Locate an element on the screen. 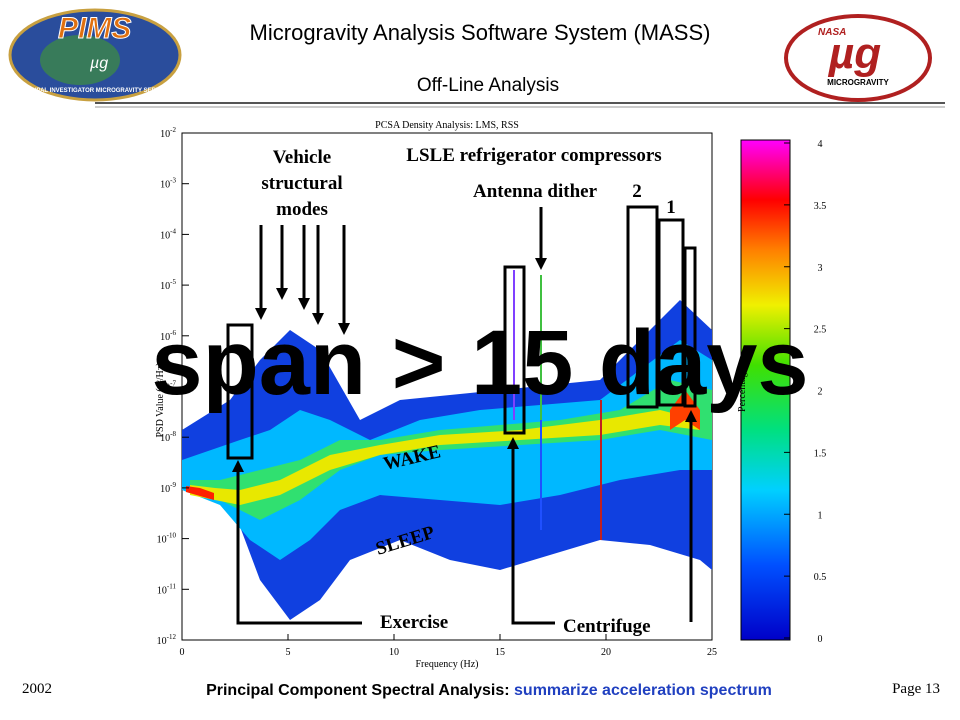  colorbar-tick-label: 2 is located at coordinates (820, 392).